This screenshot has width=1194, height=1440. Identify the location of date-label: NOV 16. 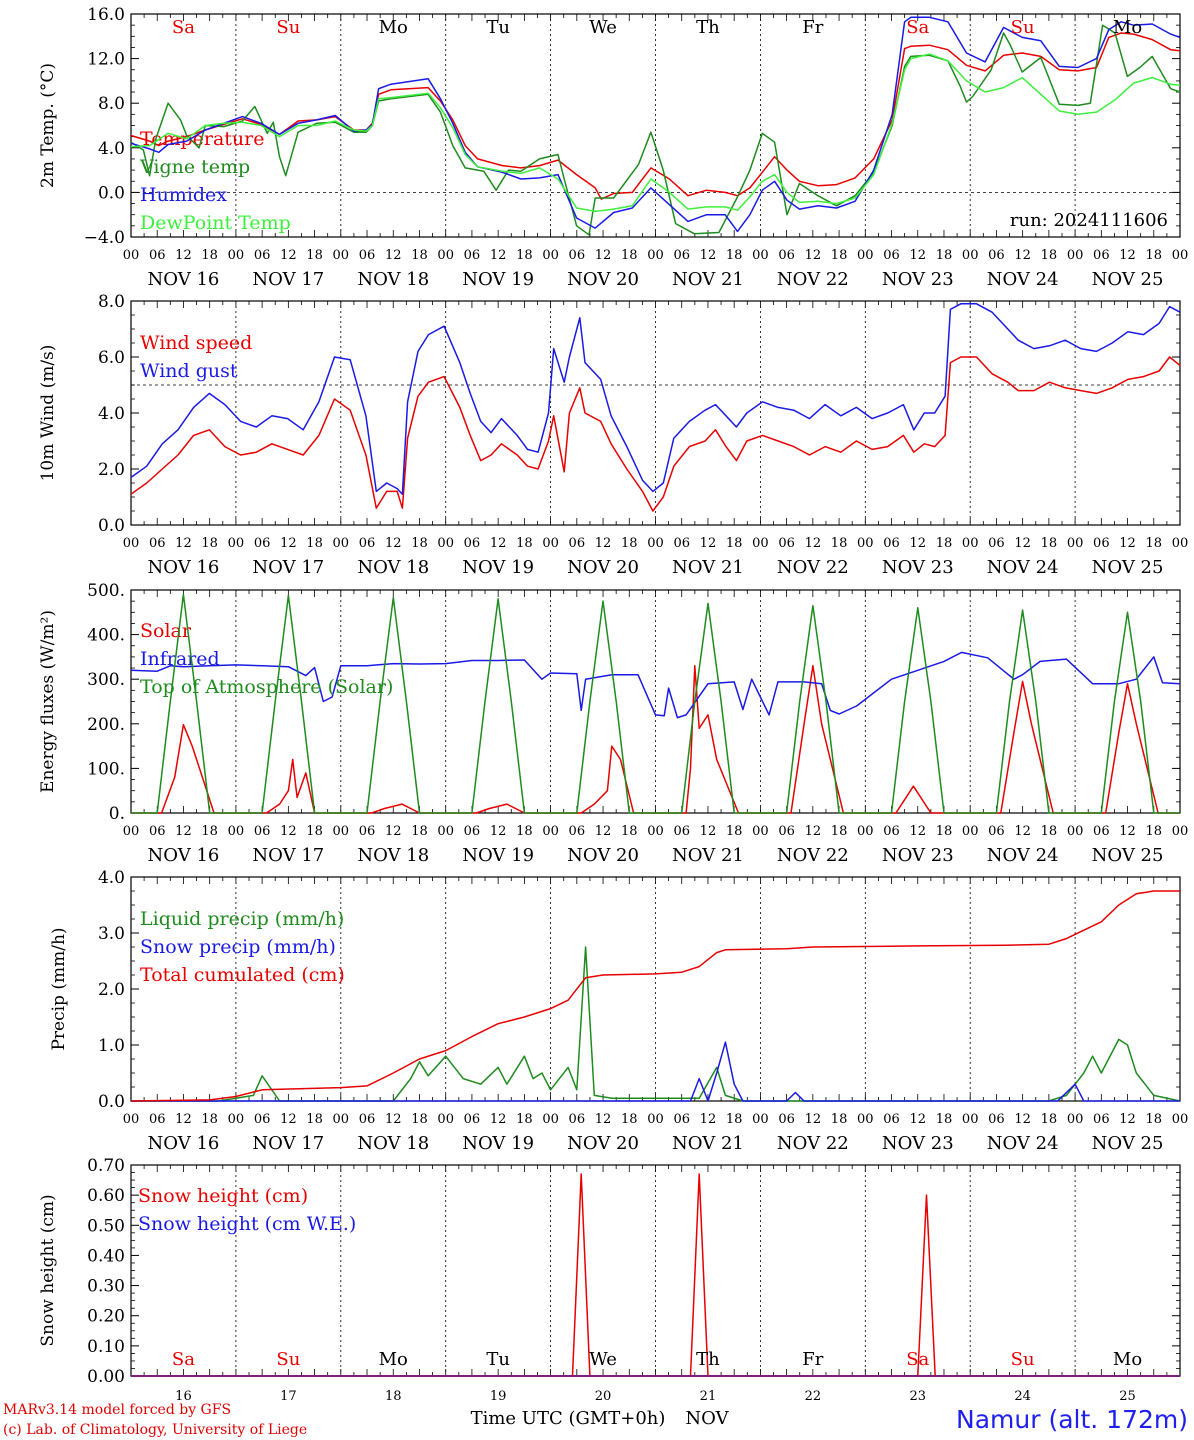
(184, 855).